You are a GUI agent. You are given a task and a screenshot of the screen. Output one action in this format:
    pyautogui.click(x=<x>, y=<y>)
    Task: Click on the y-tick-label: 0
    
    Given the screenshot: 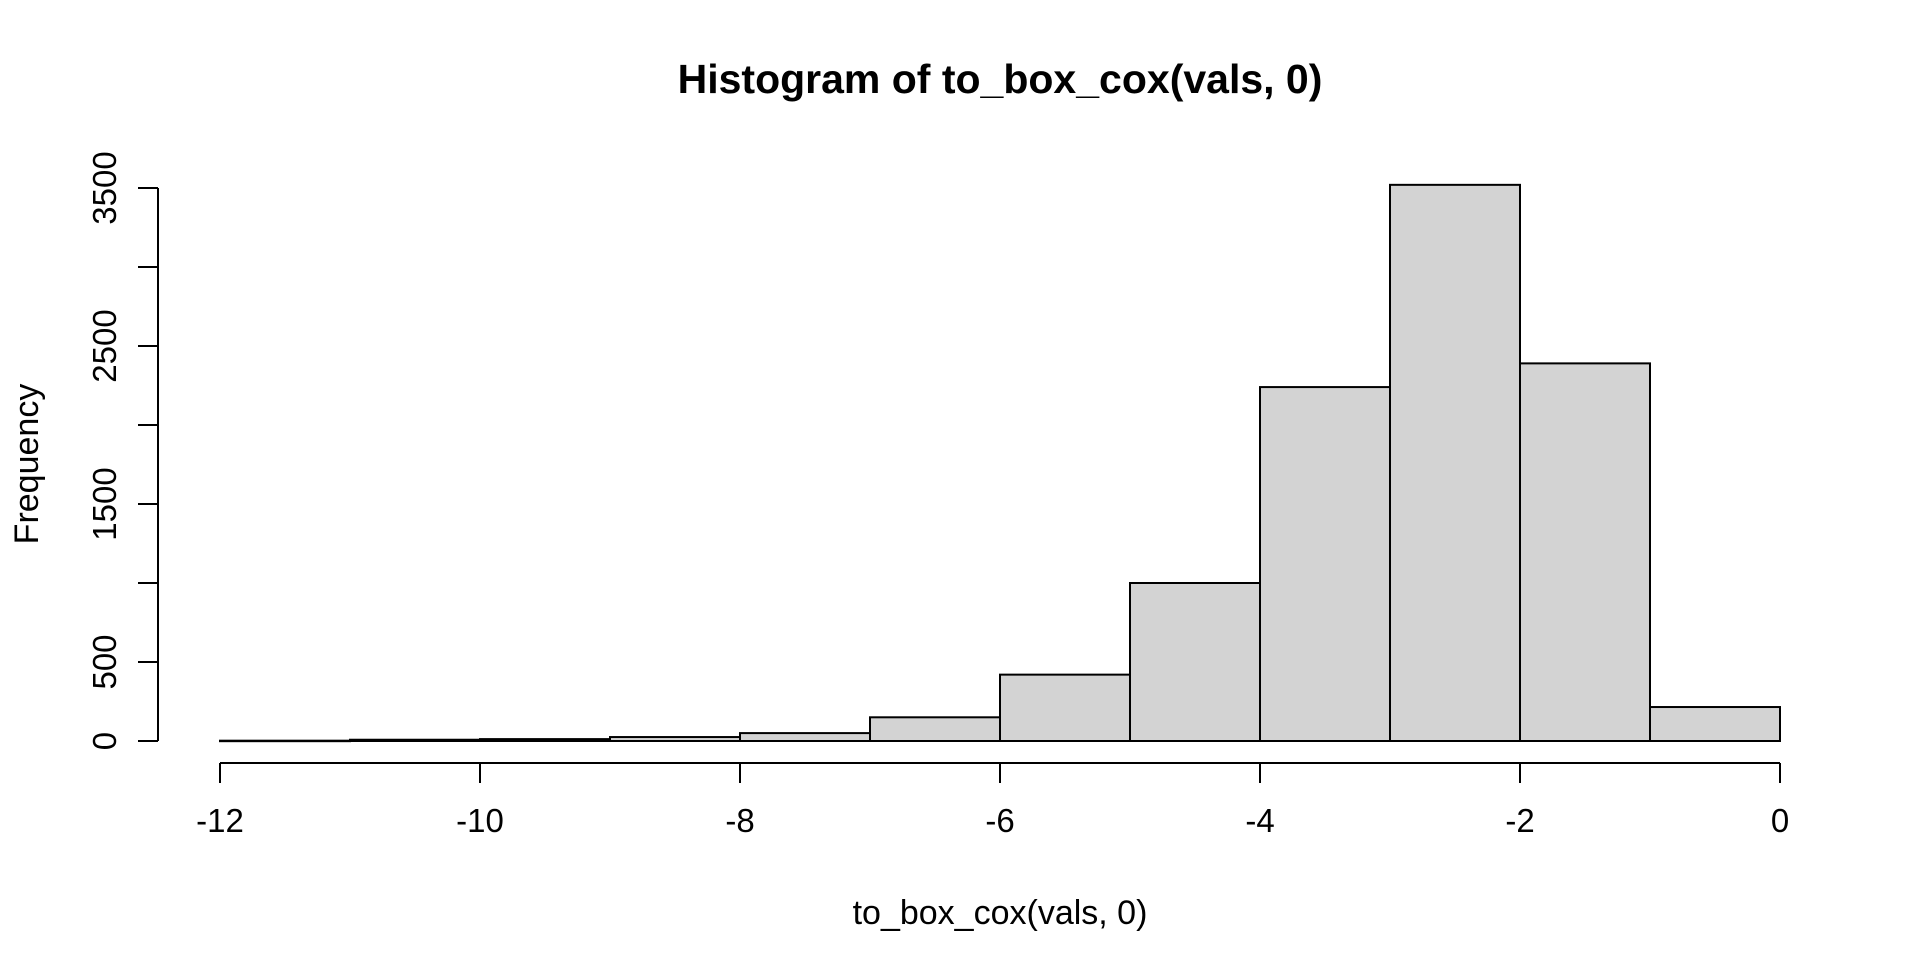 What is the action you would take?
    pyautogui.click(x=104, y=741)
    